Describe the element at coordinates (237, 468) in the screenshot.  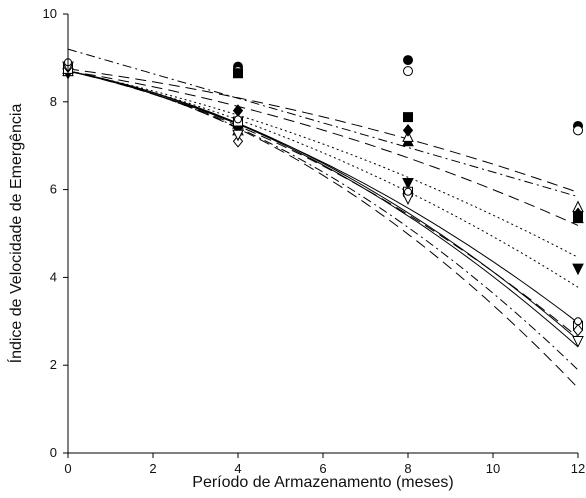
I see `x-tick-label: 4` at that location.